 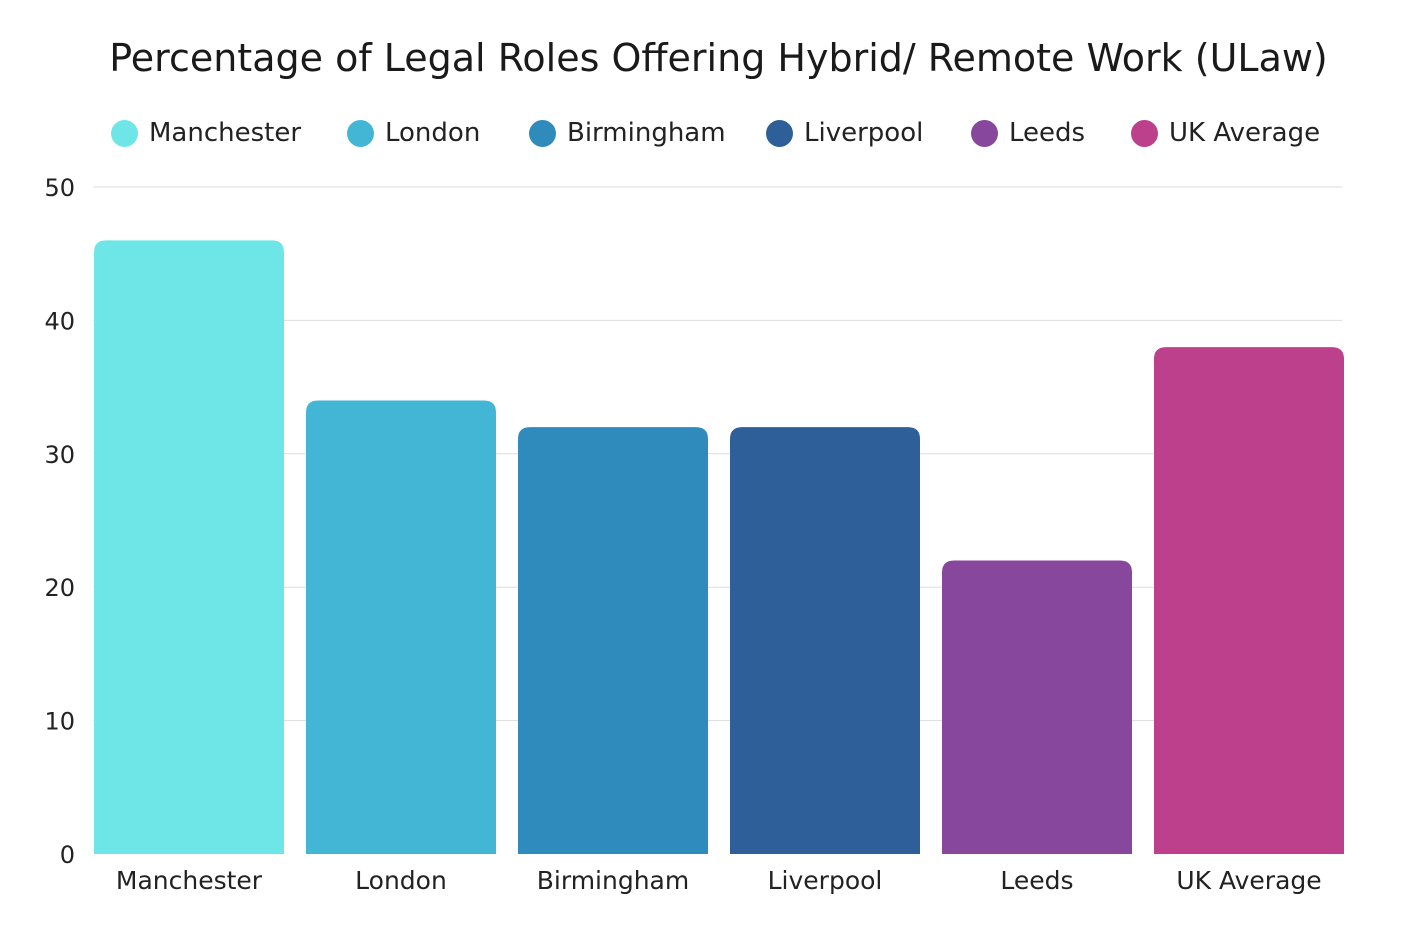 What do you see at coordinates (1249, 600) in the screenshot?
I see `bar-uk-average` at bounding box center [1249, 600].